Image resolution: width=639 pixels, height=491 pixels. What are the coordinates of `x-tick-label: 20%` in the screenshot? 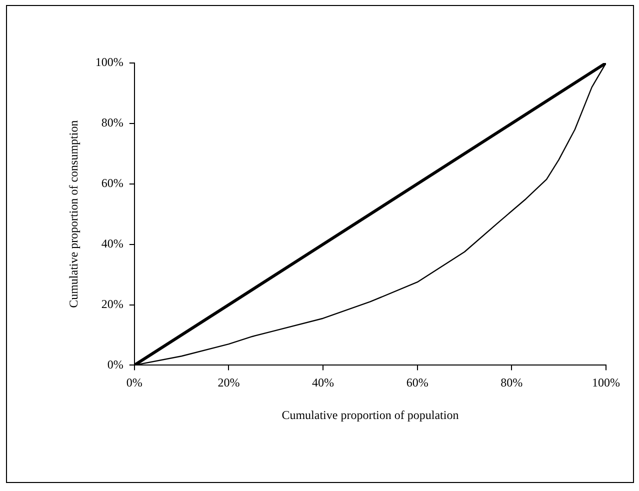 It's located at (229, 383).